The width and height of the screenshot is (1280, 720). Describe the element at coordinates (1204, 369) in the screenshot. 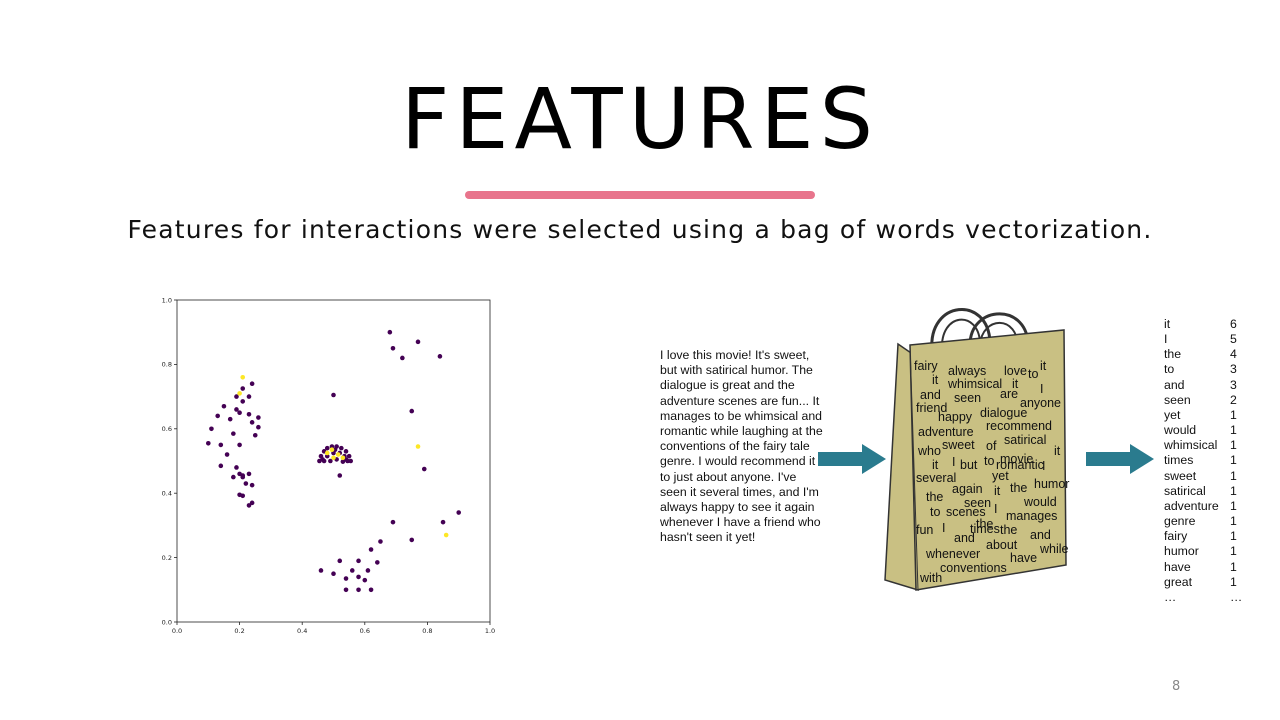

I see `word-count-row: to 3` at that location.